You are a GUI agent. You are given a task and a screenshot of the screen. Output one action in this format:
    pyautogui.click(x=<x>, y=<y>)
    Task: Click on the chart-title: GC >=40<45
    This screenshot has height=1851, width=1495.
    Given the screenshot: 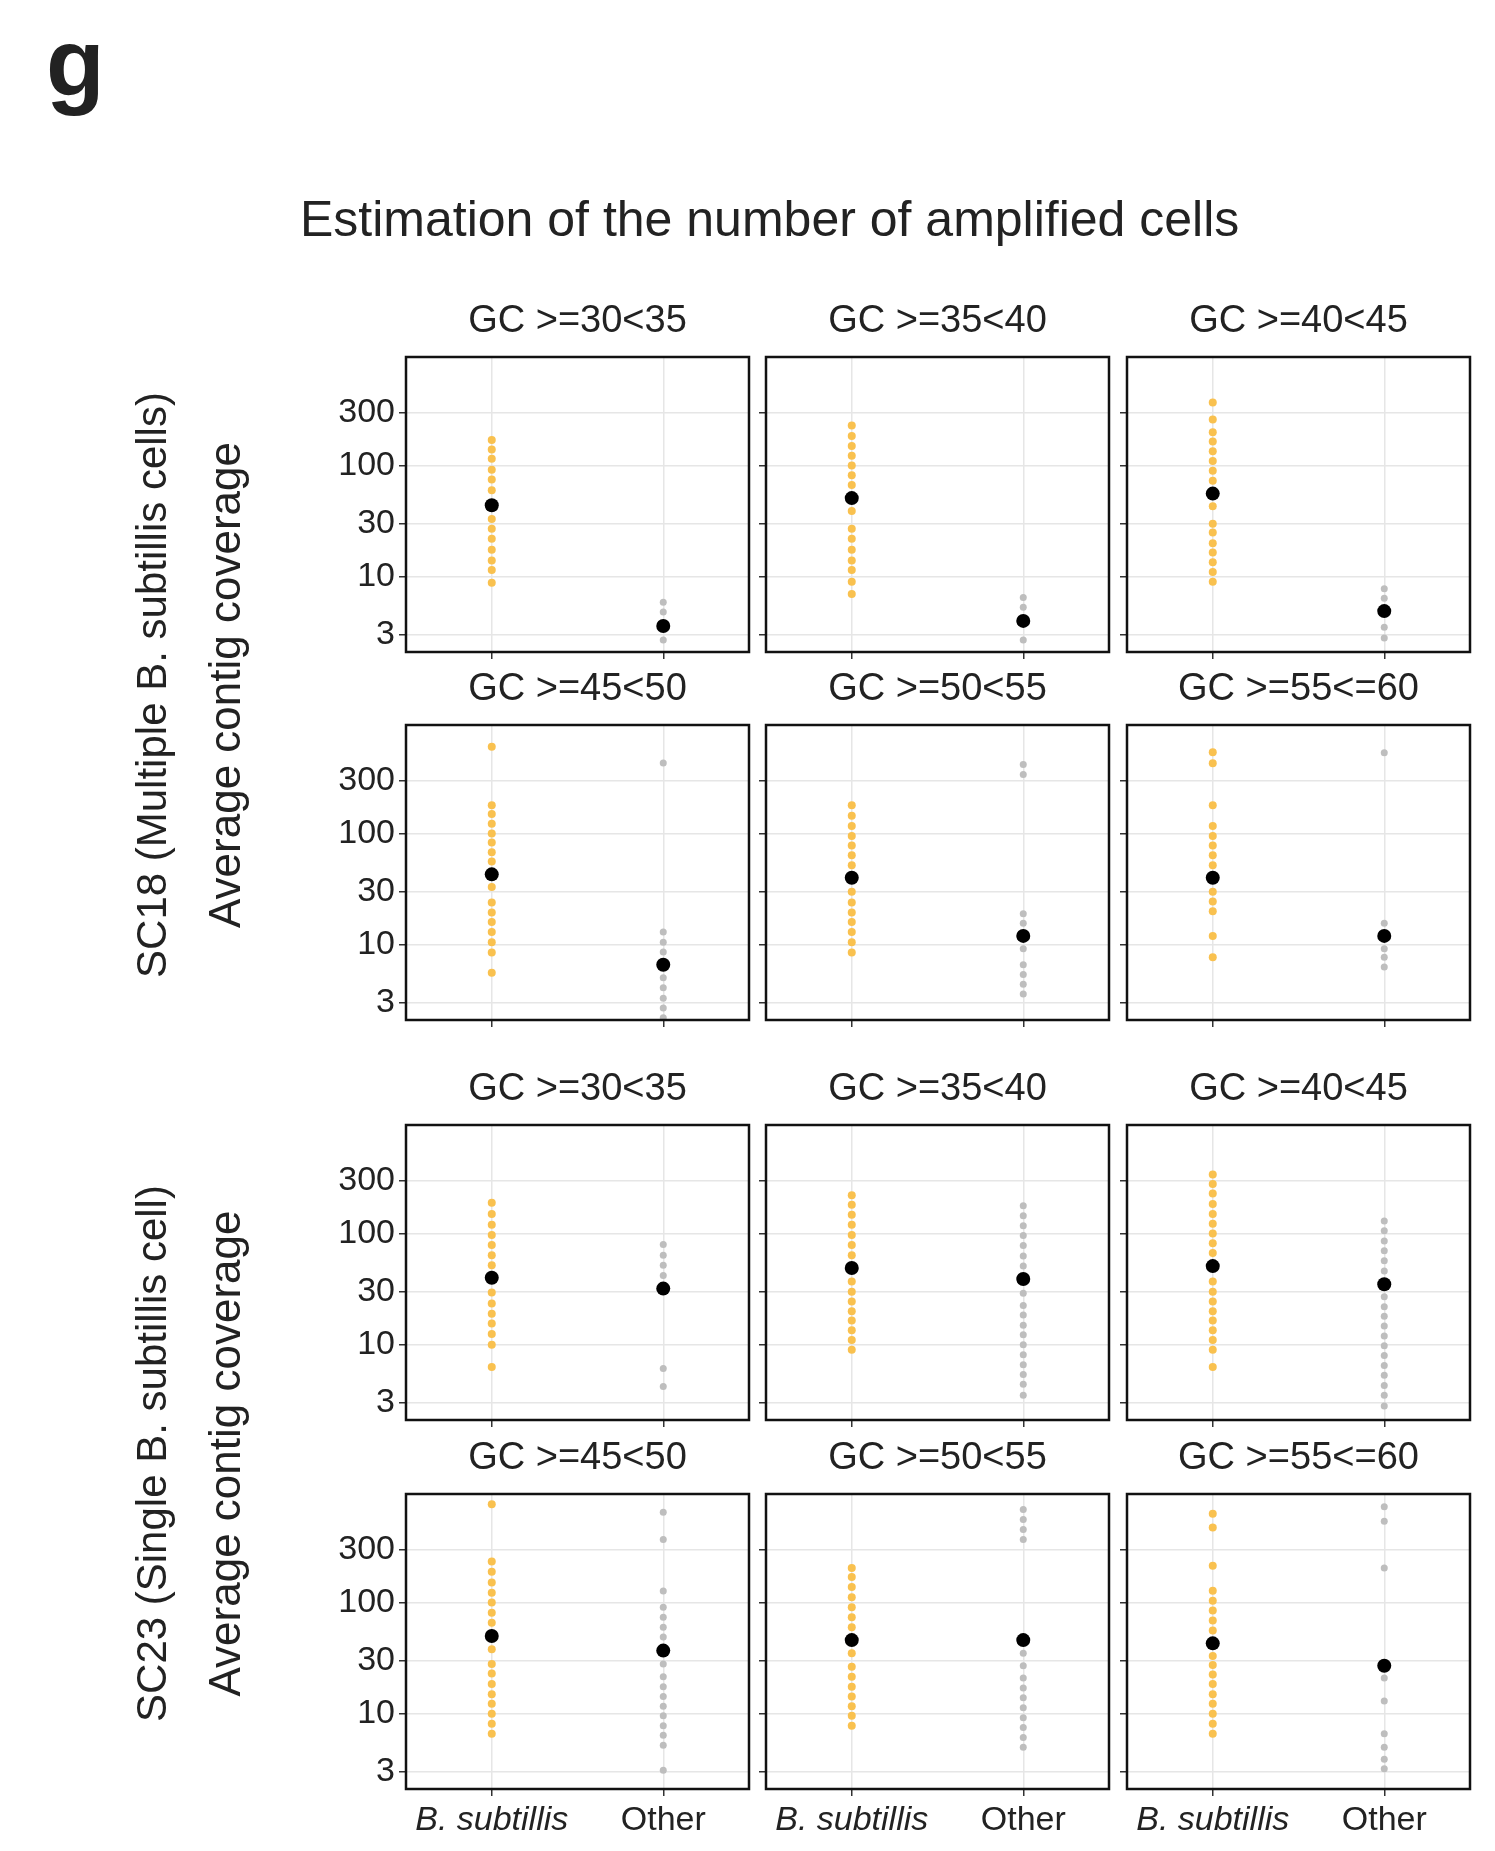 What is the action you would take?
    pyautogui.click(x=1298, y=1087)
    